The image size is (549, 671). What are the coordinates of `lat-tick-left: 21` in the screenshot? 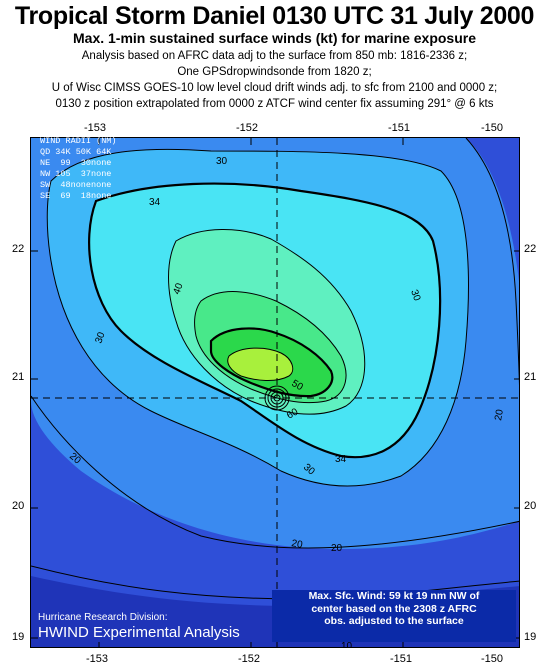 It's located at (18, 377).